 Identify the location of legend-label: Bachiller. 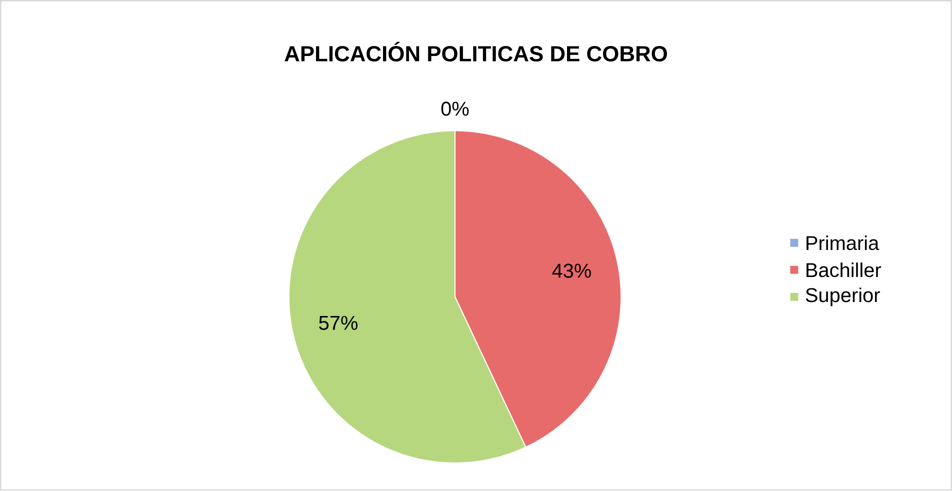
(844, 270).